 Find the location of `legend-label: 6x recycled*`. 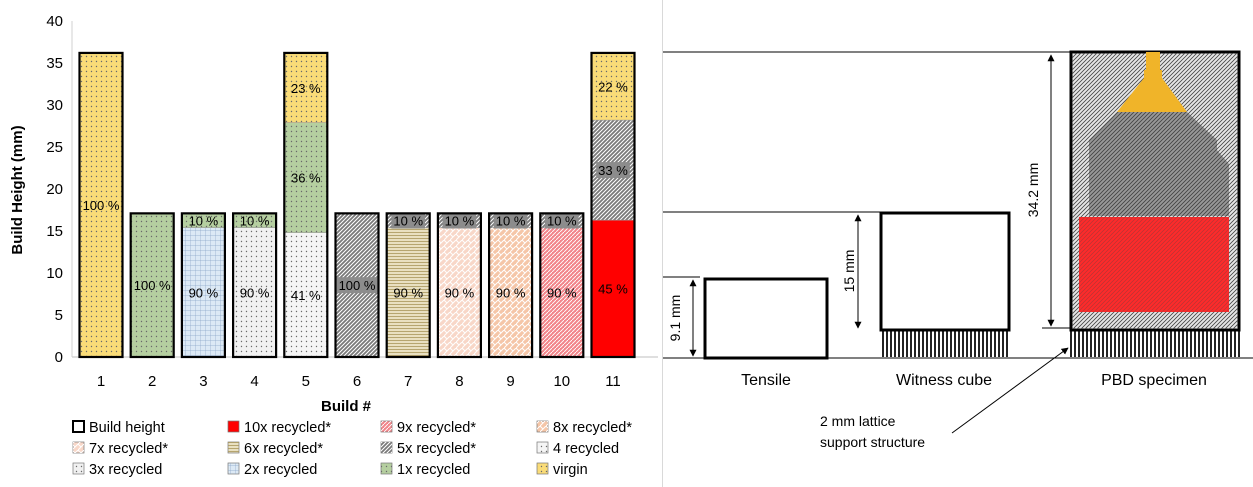

legend-label: 6x recycled* is located at coordinates (283, 449).